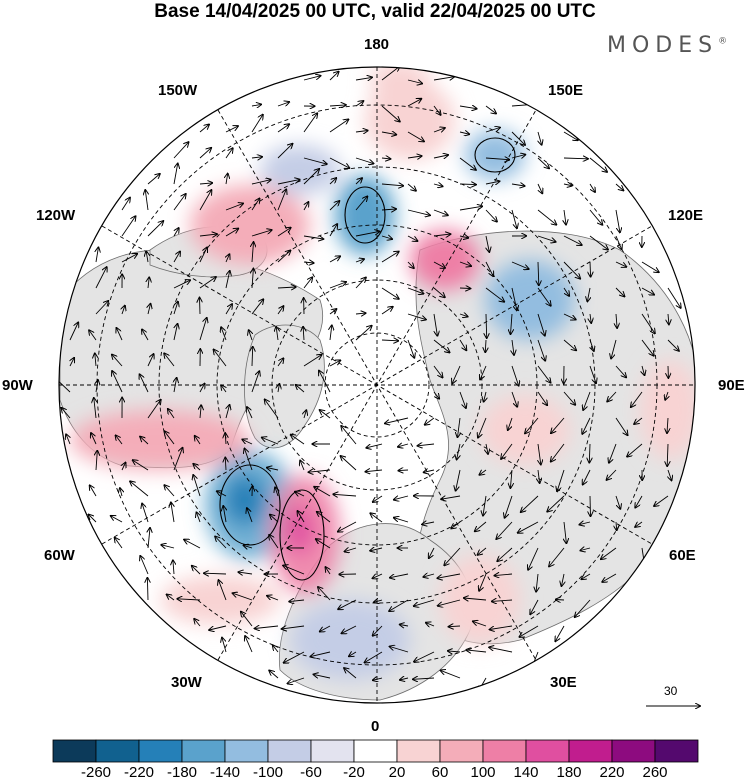 This screenshot has width=750, height=783. Describe the element at coordinates (59, 555) in the screenshot. I see `lon-label-60w: 60W` at that location.